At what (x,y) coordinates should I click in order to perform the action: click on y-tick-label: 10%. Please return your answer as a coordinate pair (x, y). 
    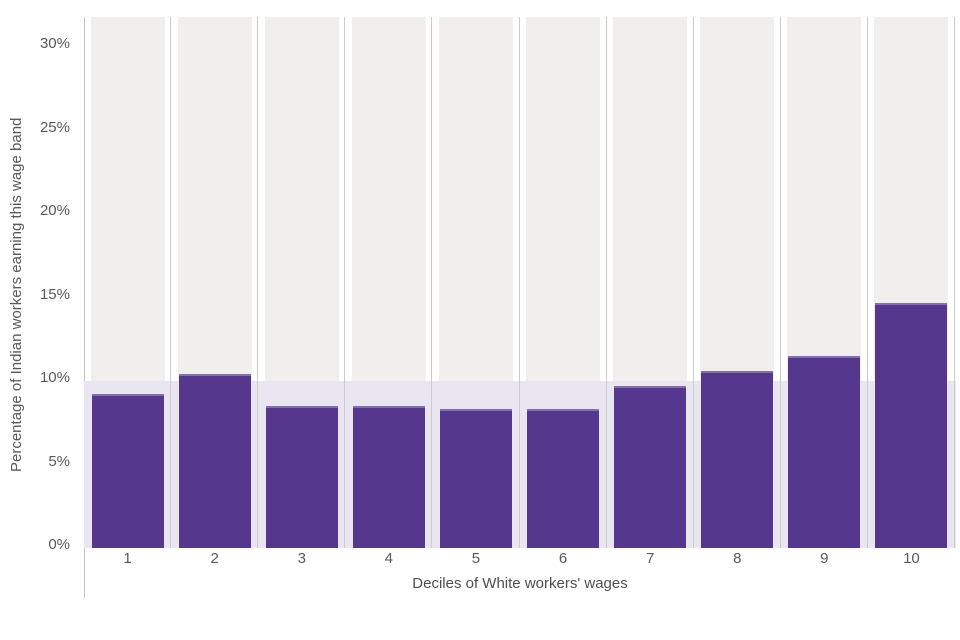
    Looking at the image, I should click on (54, 377).